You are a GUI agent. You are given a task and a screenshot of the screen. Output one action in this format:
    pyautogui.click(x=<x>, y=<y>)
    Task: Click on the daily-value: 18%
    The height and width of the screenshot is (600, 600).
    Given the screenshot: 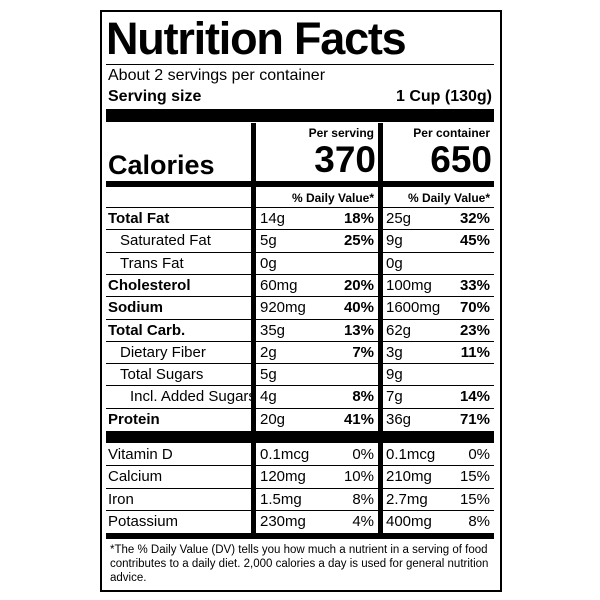 What is the action you would take?
    pyautogui.click(x=358, y=218)
    